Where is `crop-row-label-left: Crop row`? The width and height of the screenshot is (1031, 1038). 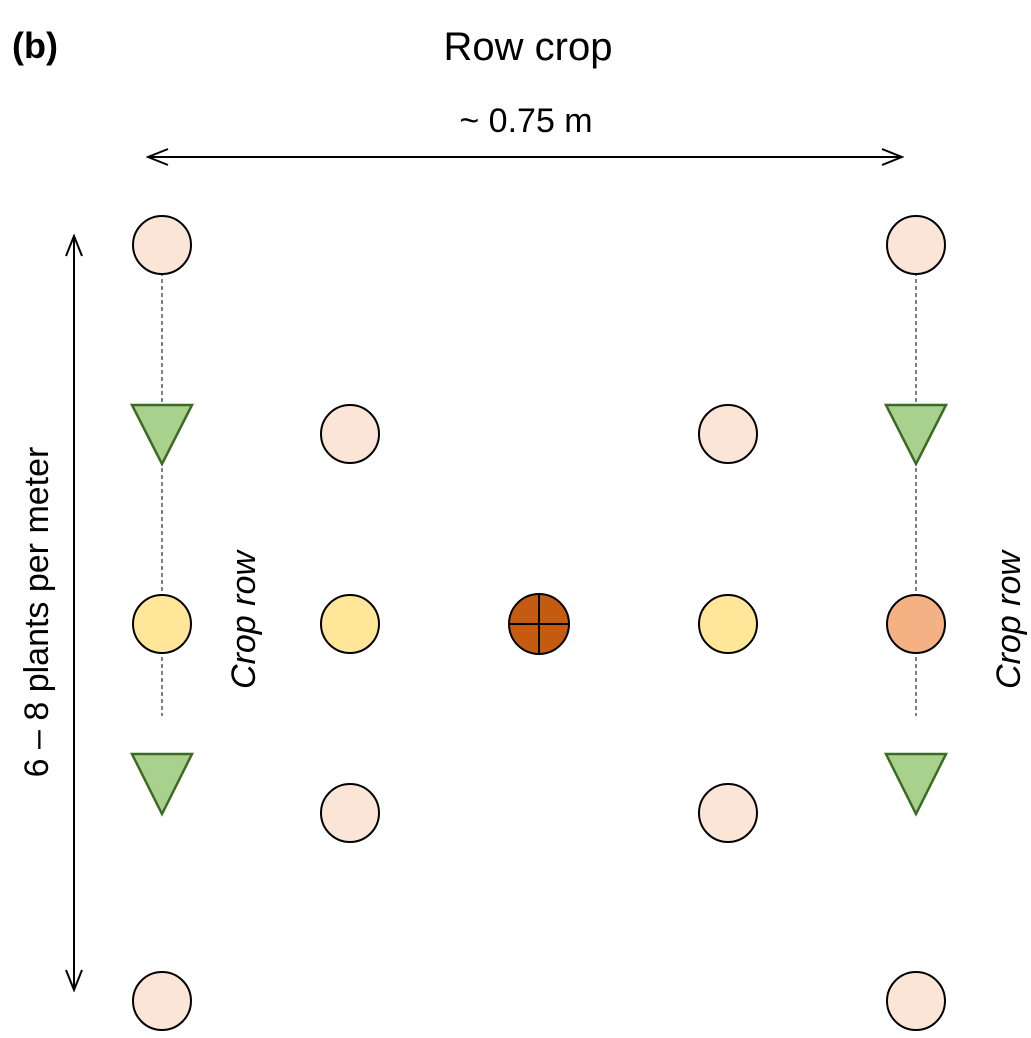
crop-row-label-left: Crop row is located at coordinates (244, 619).